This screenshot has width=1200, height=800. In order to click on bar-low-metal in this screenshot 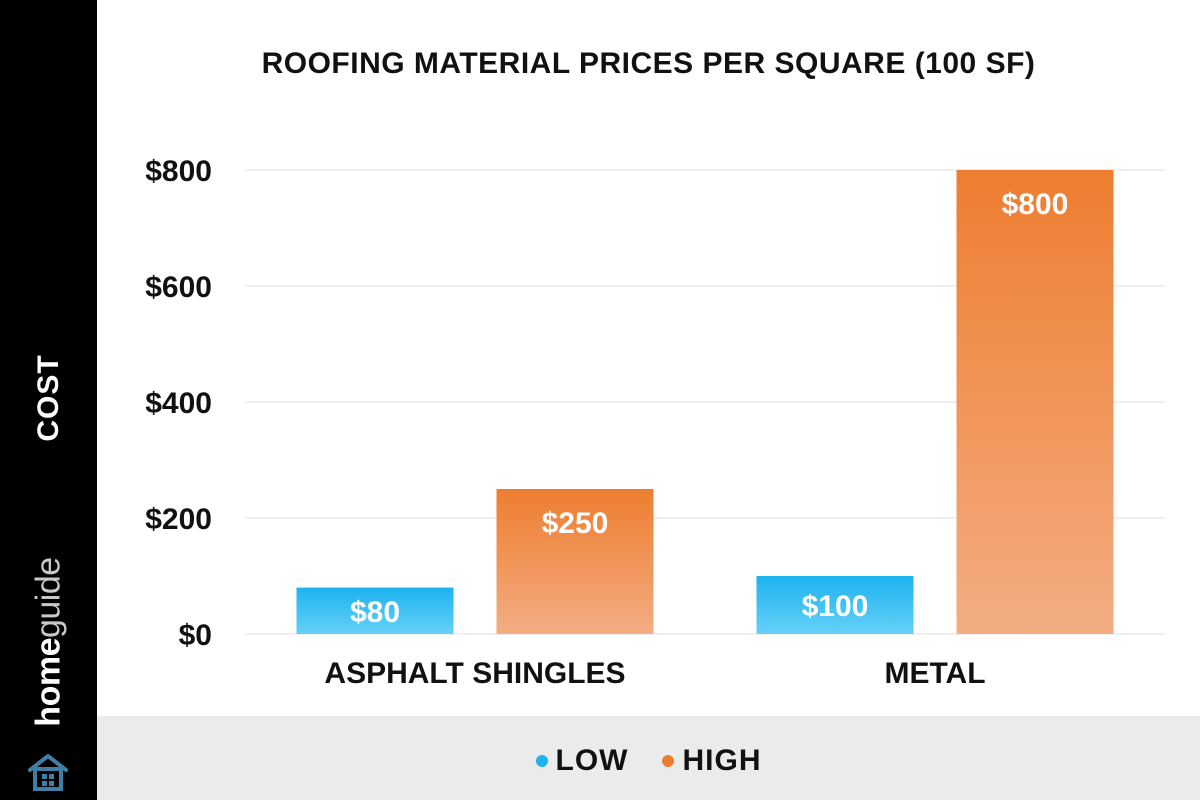, I will do `click(835, 605)`.